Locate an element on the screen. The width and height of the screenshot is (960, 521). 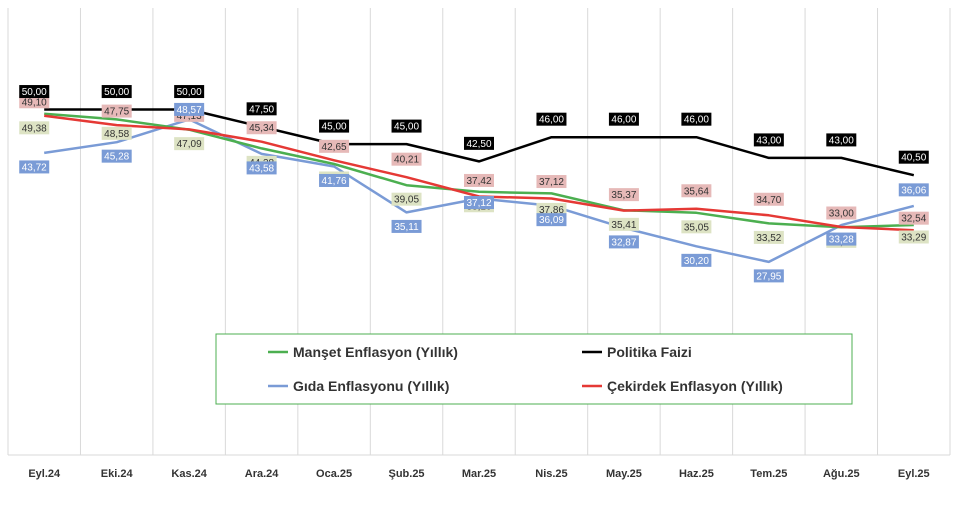
data-label-text: 43,00 is located at coordinates (841, 140).